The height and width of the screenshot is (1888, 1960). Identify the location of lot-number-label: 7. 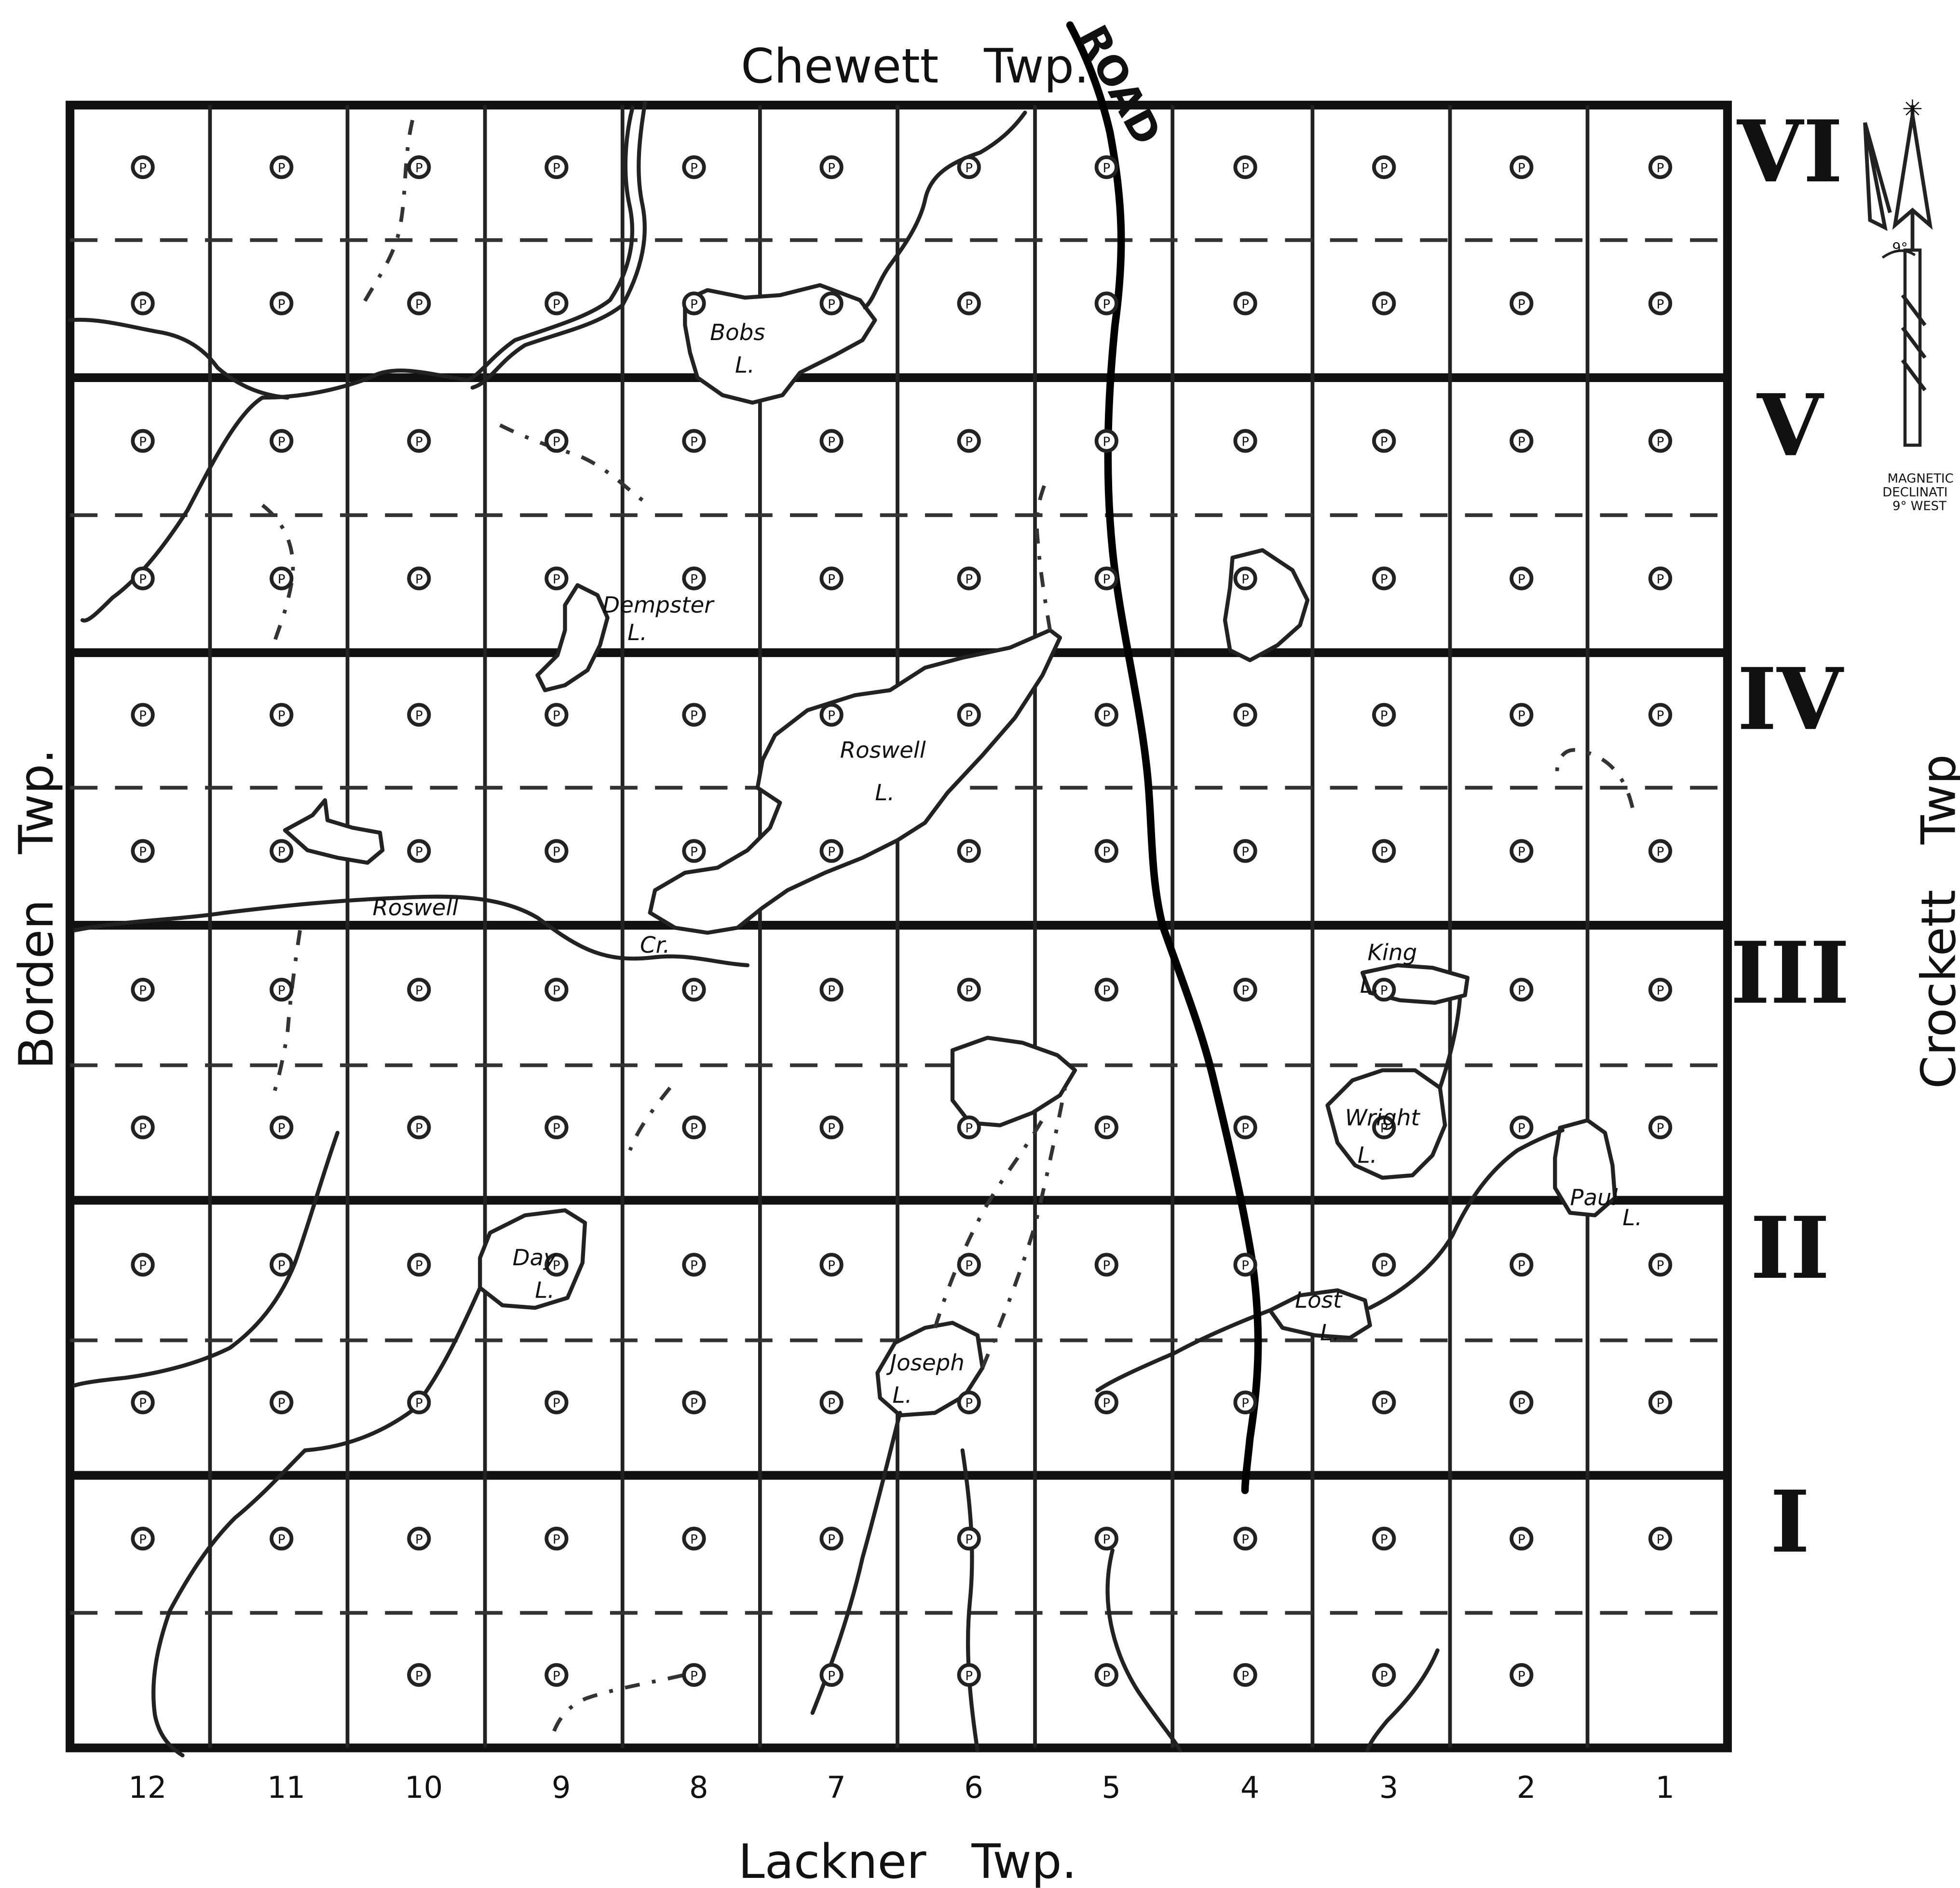
(836, 1787).